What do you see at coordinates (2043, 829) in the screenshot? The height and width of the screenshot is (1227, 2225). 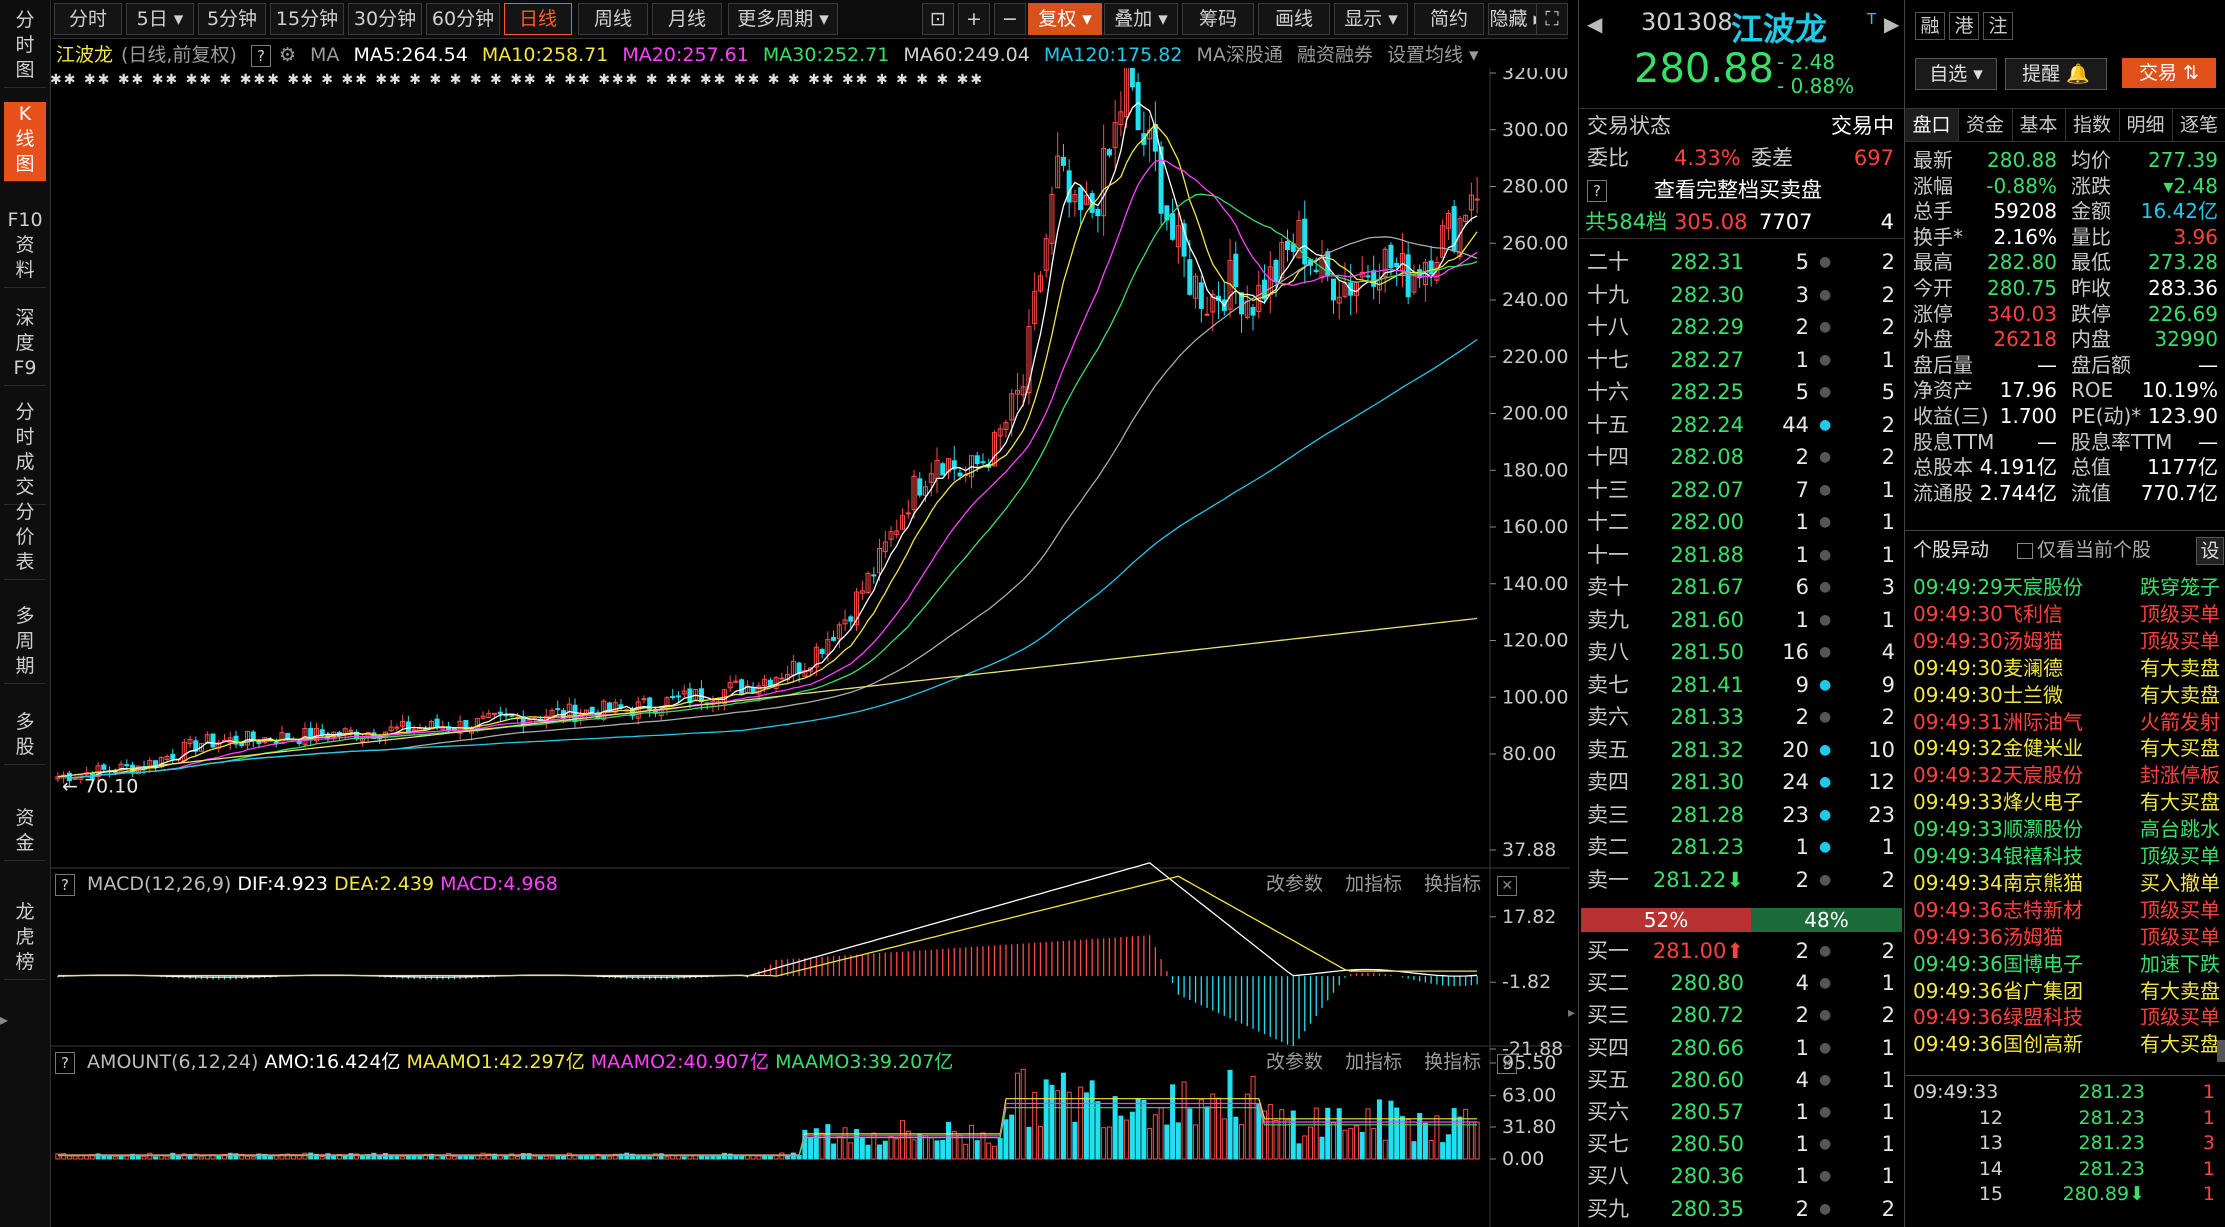 I see `event-stock: 顺灏股份` at bounding box center [2043, 829].